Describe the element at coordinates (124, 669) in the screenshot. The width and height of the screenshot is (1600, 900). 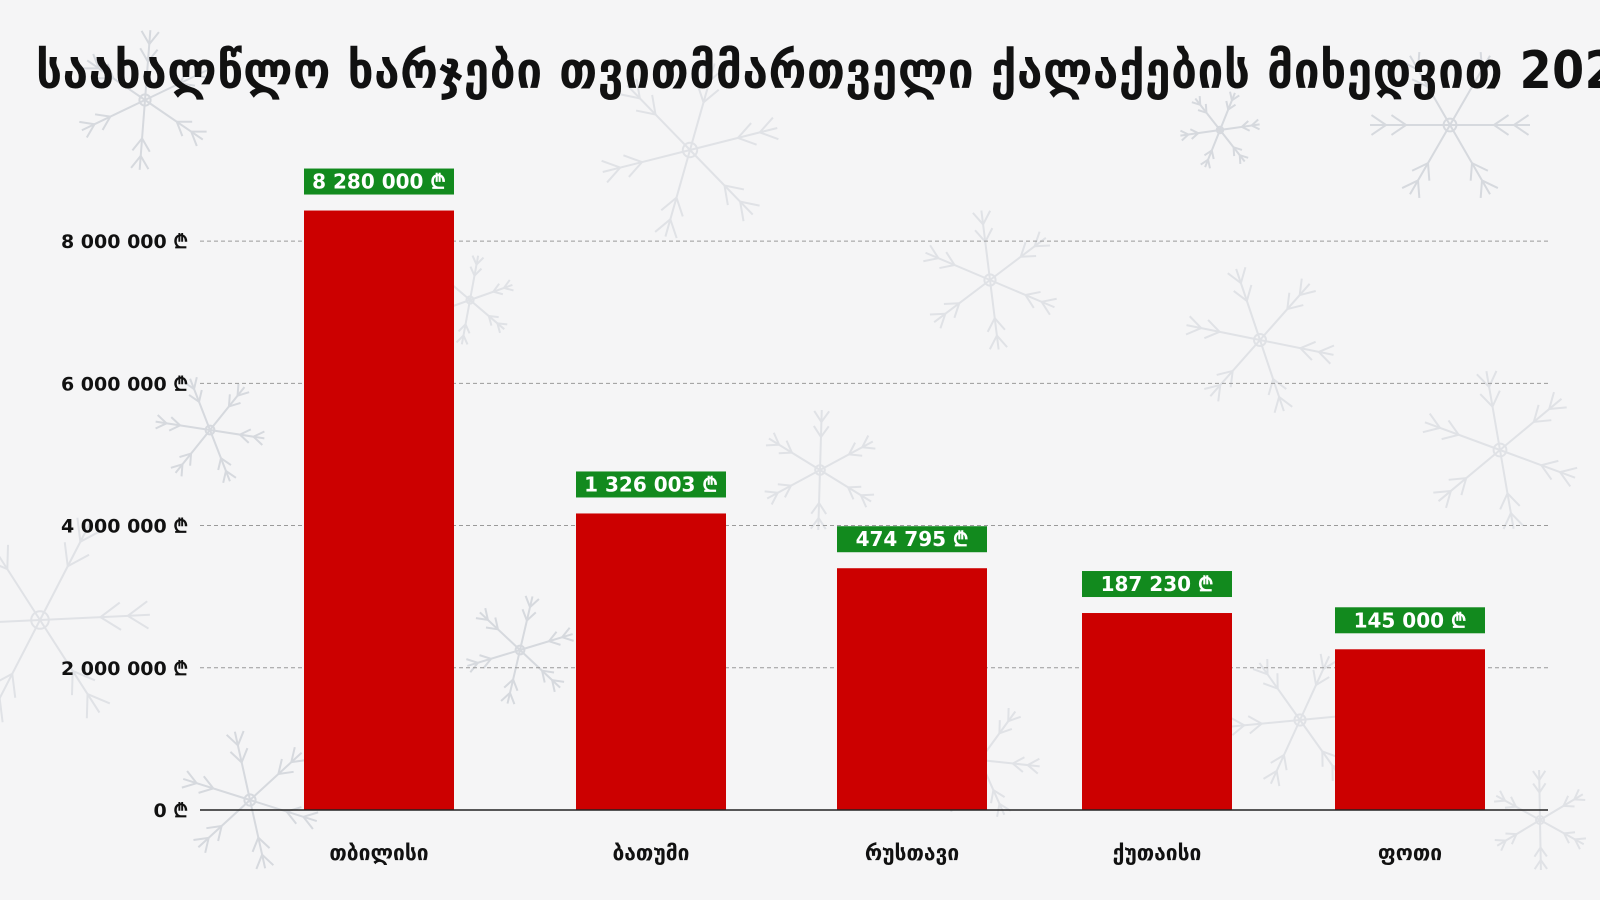
I see `y-tick-label: 2 000 000 ₾` at that location.